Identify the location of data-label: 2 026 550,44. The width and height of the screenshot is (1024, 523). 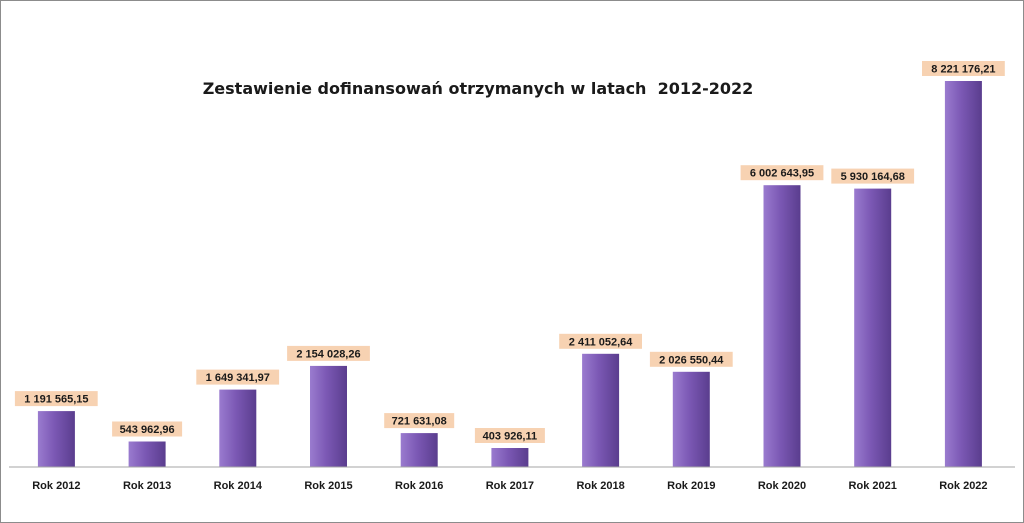
(691, 360).